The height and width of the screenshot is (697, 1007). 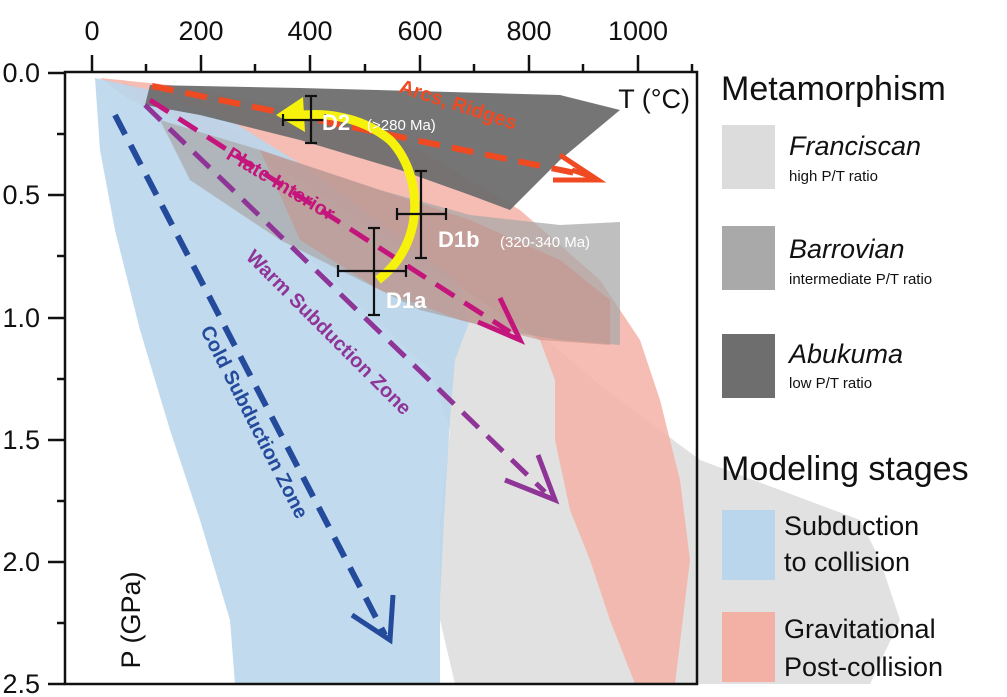 What do you see at coordinates (200, 31) in the screenshot?
I see `x-tick-label: 200` at bounding box center [200, 31].